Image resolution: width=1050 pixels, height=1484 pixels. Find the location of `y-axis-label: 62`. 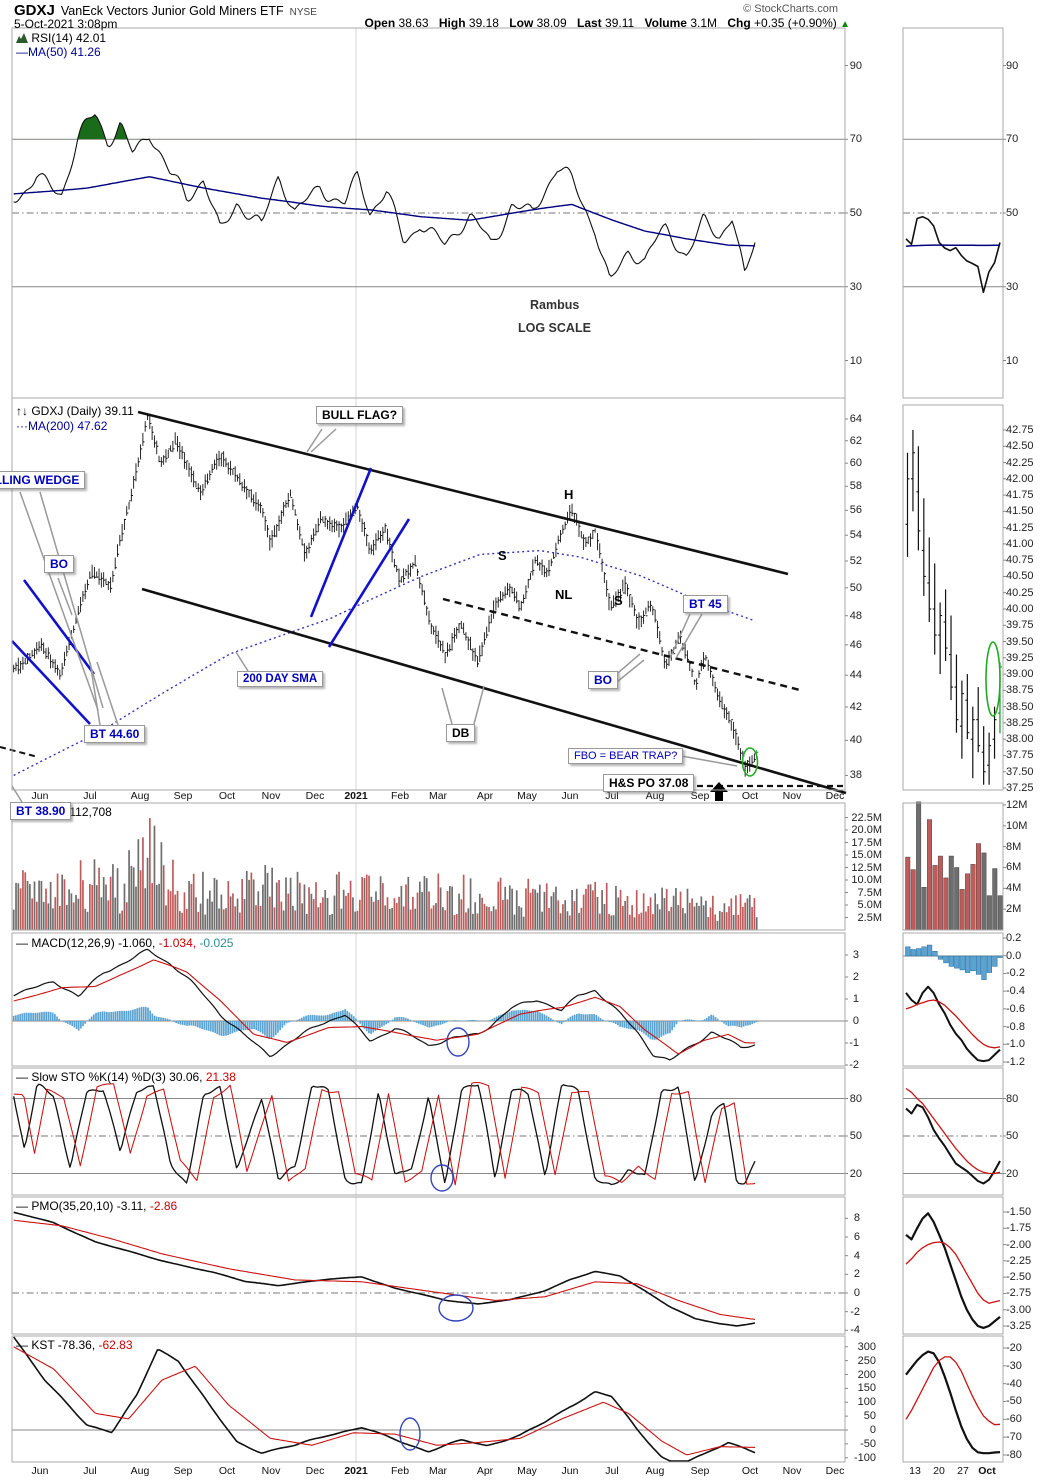

y-axis-label: 62 is located at coordinates (855, 440).